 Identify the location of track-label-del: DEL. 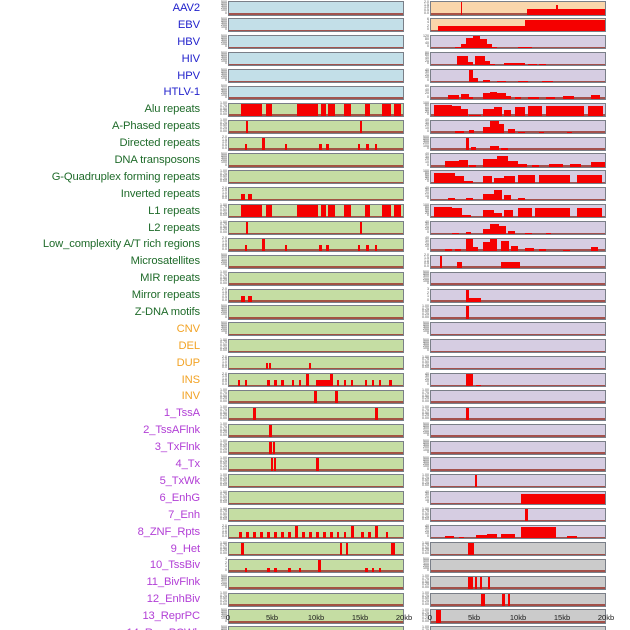
(189, 345).